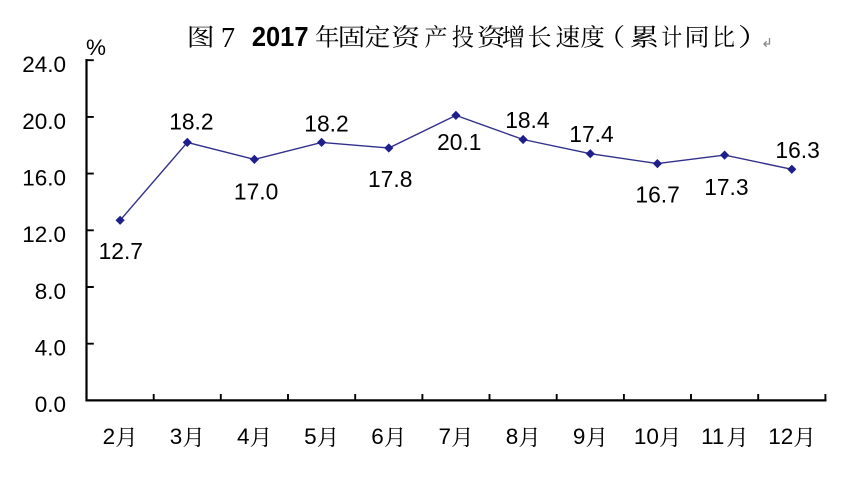  Describe the element at coordinates (44, 234) in the screenshot. I see `svg-text: 12.0` at that location.